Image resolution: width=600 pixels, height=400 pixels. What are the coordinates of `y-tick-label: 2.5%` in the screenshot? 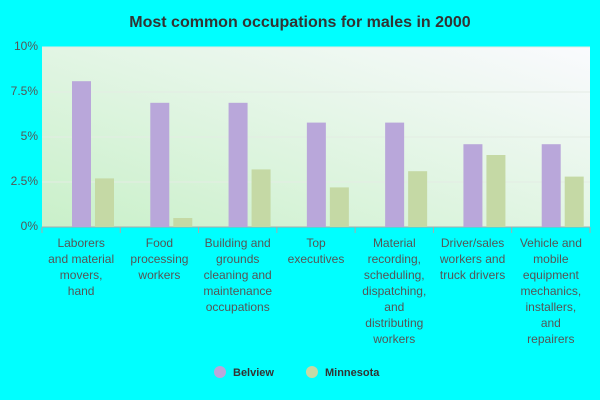 It's located at (25, 181).